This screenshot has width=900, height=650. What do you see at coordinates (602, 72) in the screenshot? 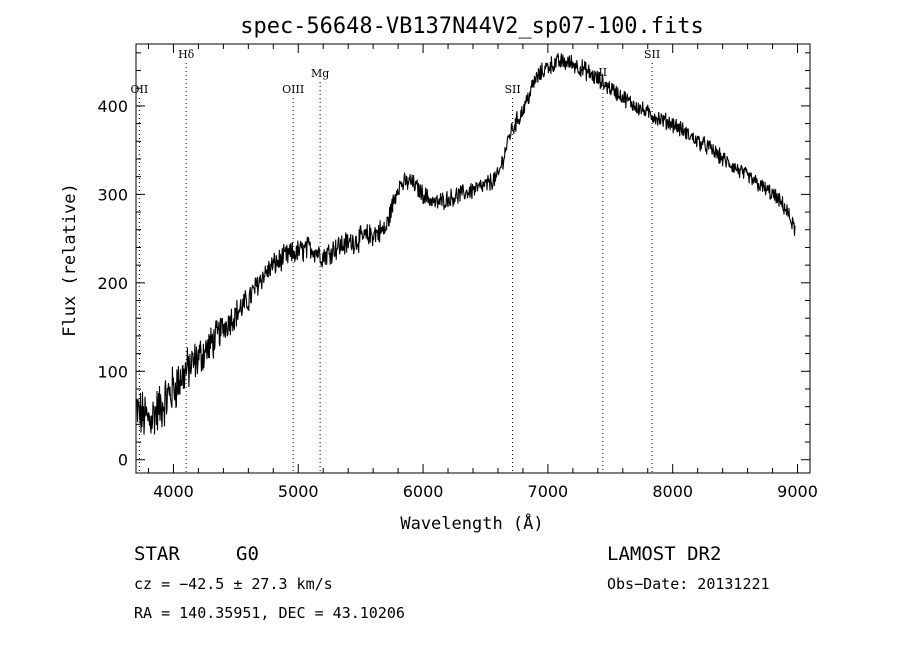
I see `spectral-line-label: II` at bounding box center [602, 72].